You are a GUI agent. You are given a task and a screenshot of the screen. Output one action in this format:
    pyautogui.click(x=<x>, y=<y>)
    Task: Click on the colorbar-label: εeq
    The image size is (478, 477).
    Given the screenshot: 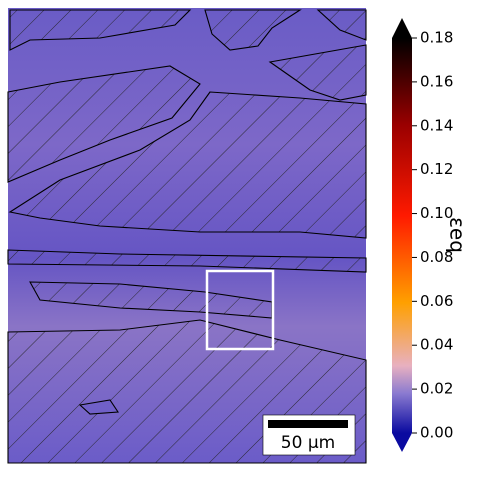 What is the action you would take?
    pyautogui.click(x=458, y=235)
    